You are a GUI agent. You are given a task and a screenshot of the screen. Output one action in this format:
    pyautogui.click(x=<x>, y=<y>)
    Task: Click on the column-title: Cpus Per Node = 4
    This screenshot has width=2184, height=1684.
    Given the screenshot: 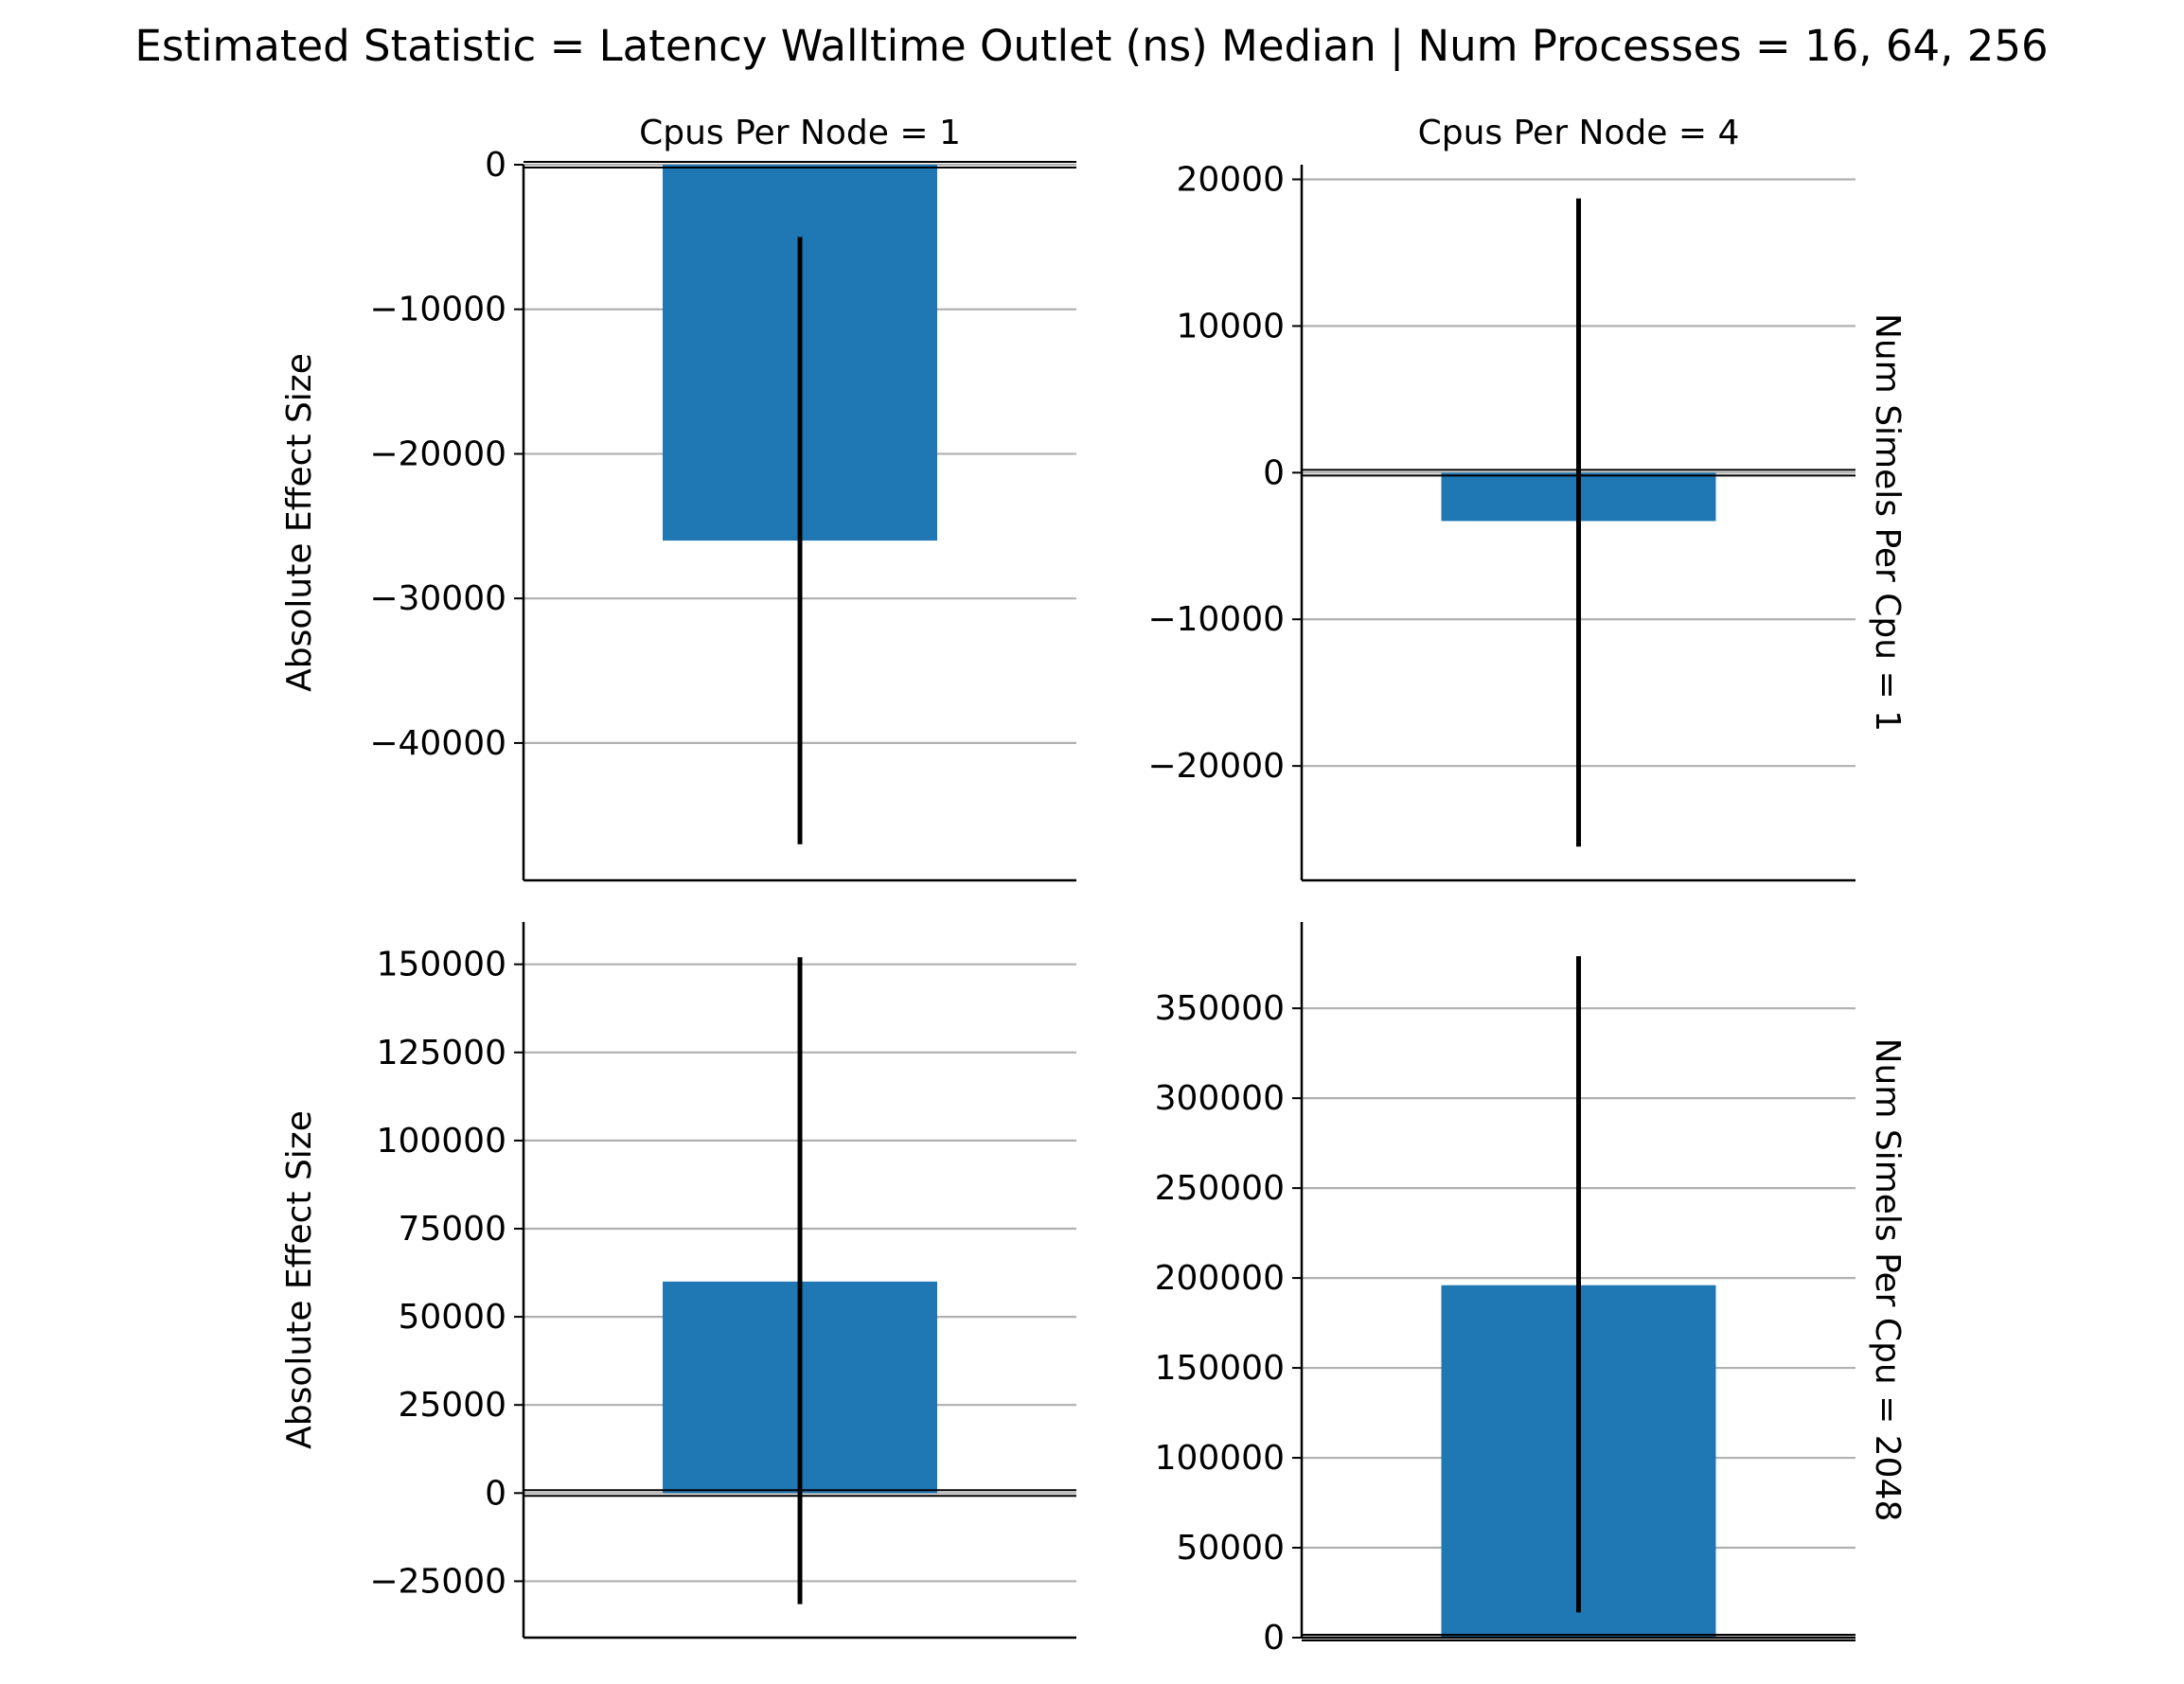 What is the action you would take?
    pyautogui.click(x=1579, y=133)
    